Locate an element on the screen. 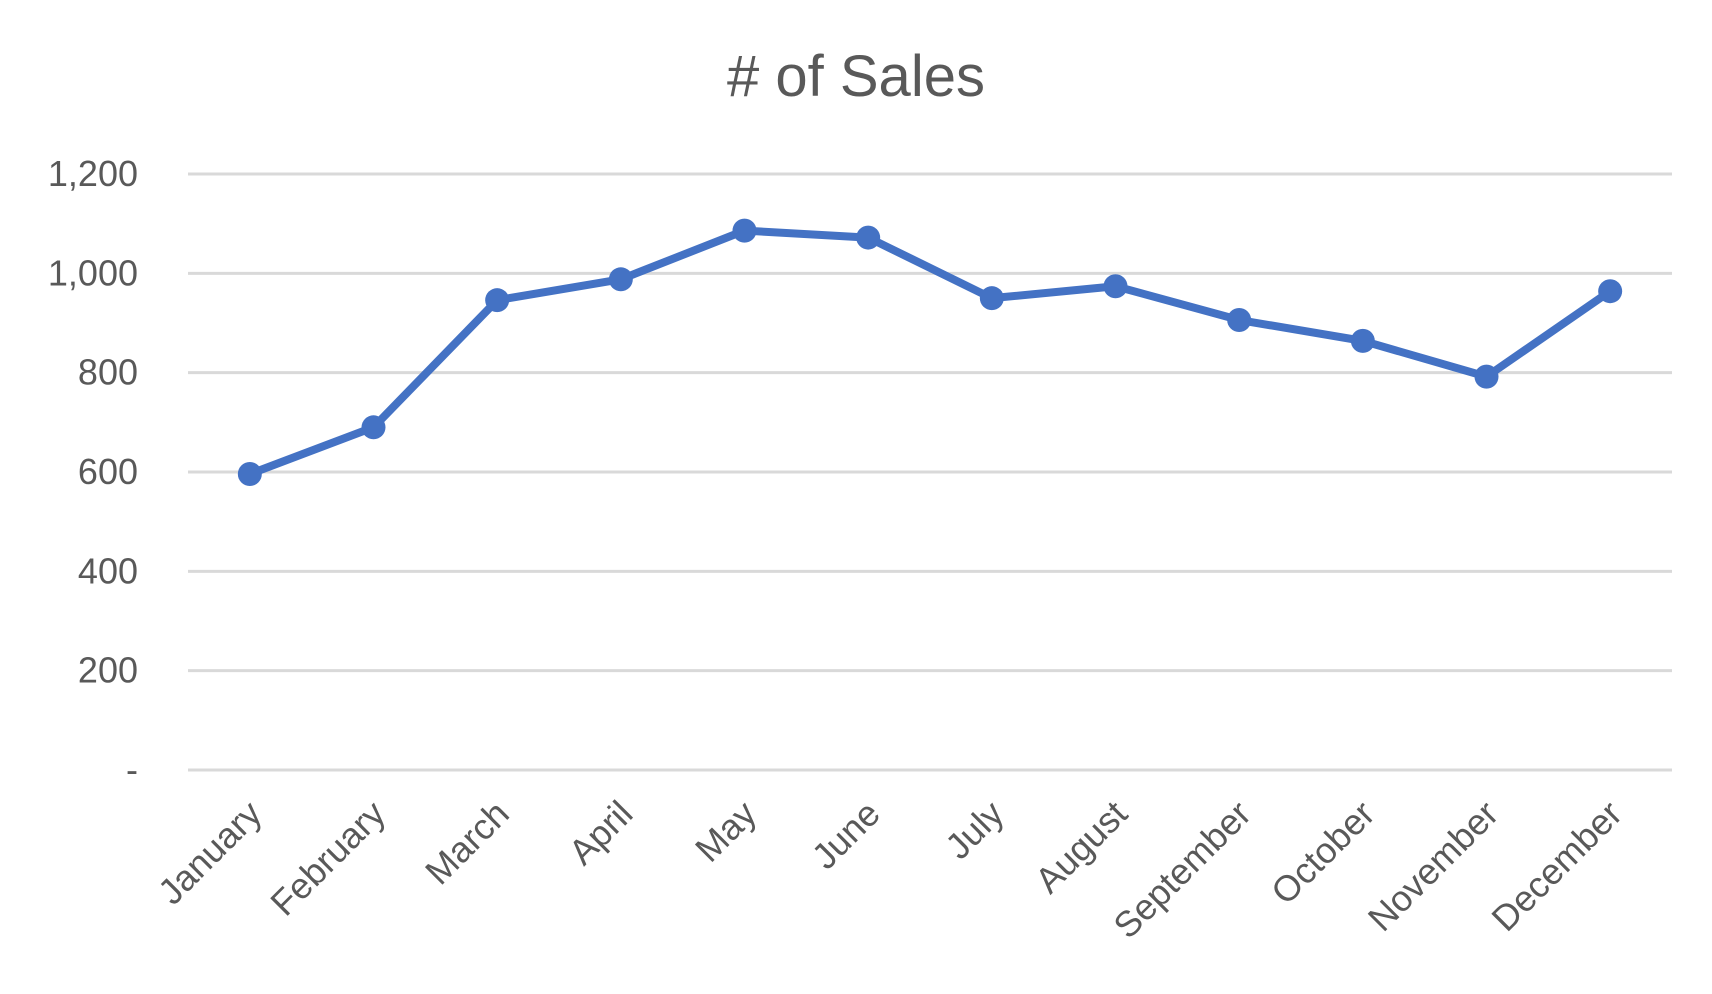 Image resolution: width=1712 pixels, height=994 pixels. x-tick-label: August is located at coordinates (1081, 847).